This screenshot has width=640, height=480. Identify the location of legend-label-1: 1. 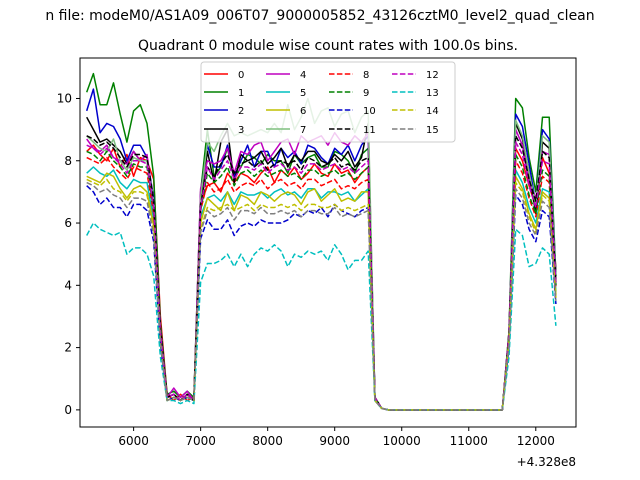
(241, 93).